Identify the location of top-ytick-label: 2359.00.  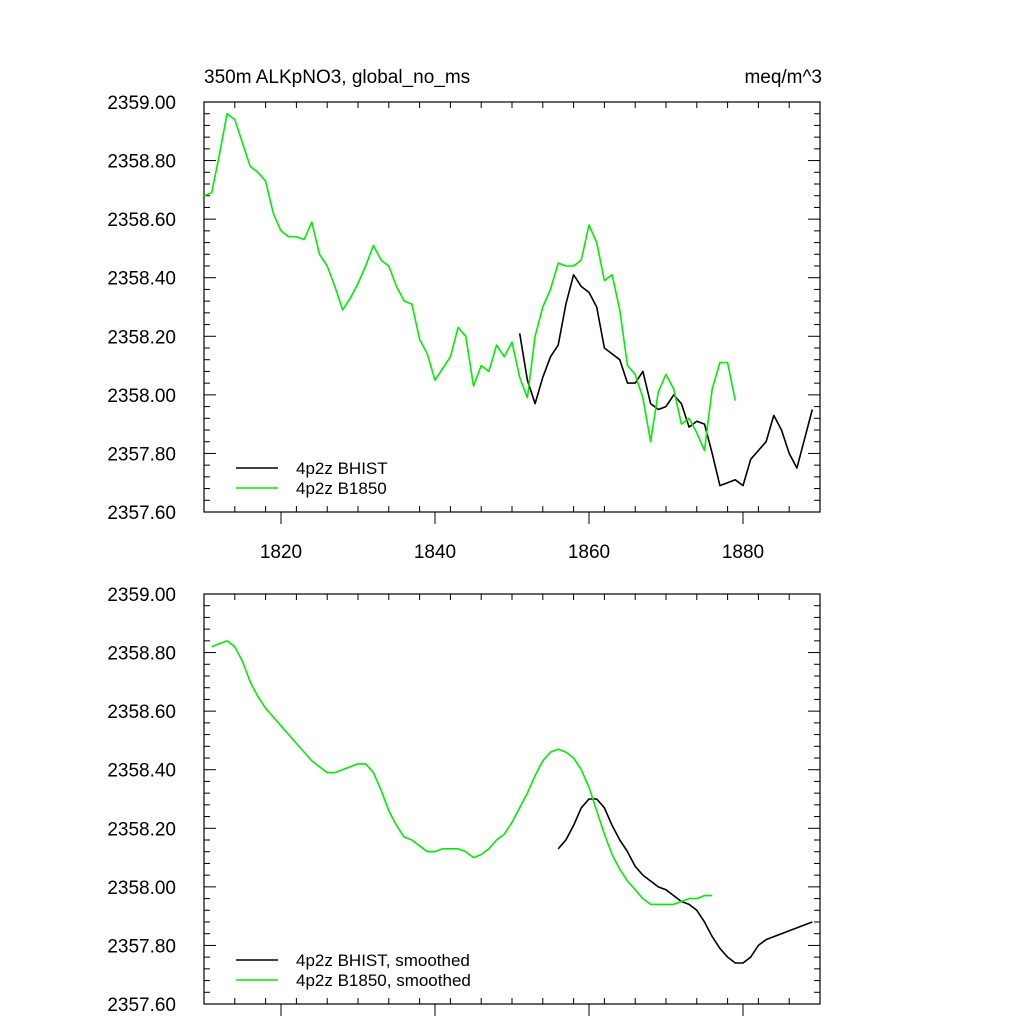
(141, 103).